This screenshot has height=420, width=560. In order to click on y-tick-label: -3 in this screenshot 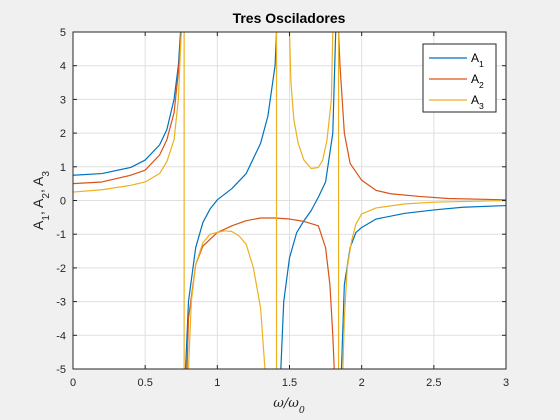, I will do `click(61, 303)`.